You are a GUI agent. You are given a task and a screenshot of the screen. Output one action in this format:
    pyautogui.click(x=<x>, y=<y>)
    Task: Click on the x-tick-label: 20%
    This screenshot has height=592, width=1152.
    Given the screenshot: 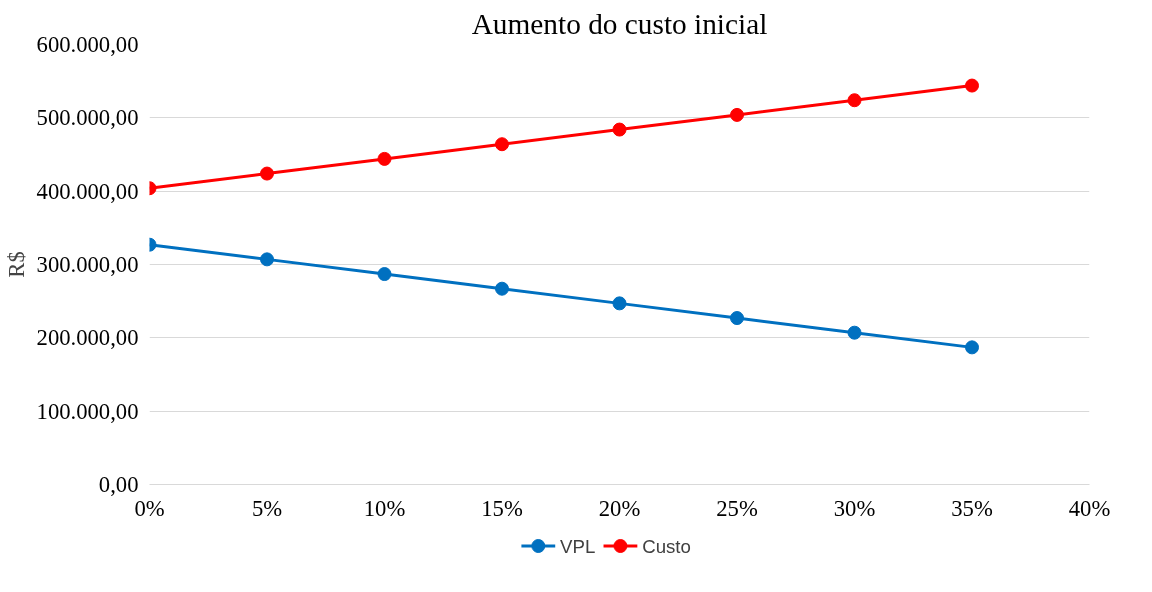 What is the action you would take?
    pyautogui.click(x=619, y=508)
    